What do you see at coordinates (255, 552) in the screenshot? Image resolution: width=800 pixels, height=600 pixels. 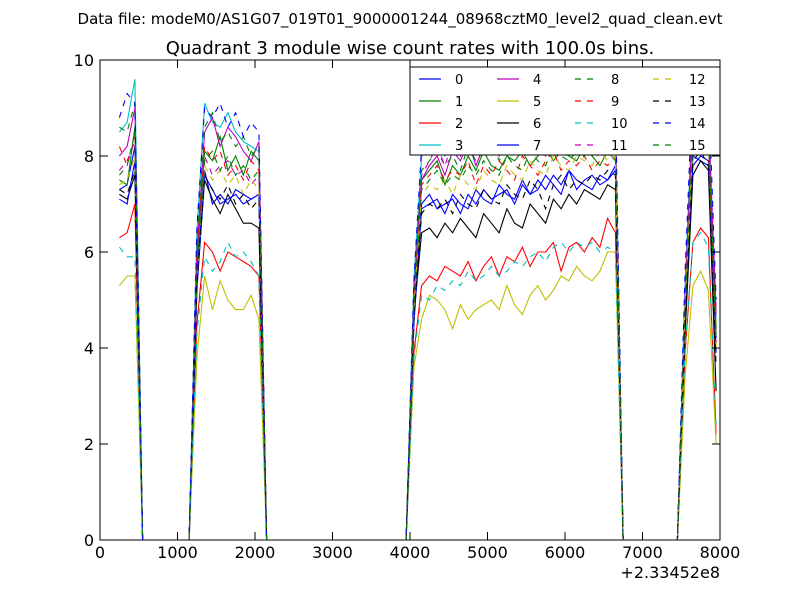 I see `x-tick-label: 2000` at bounding box center [255, 552].